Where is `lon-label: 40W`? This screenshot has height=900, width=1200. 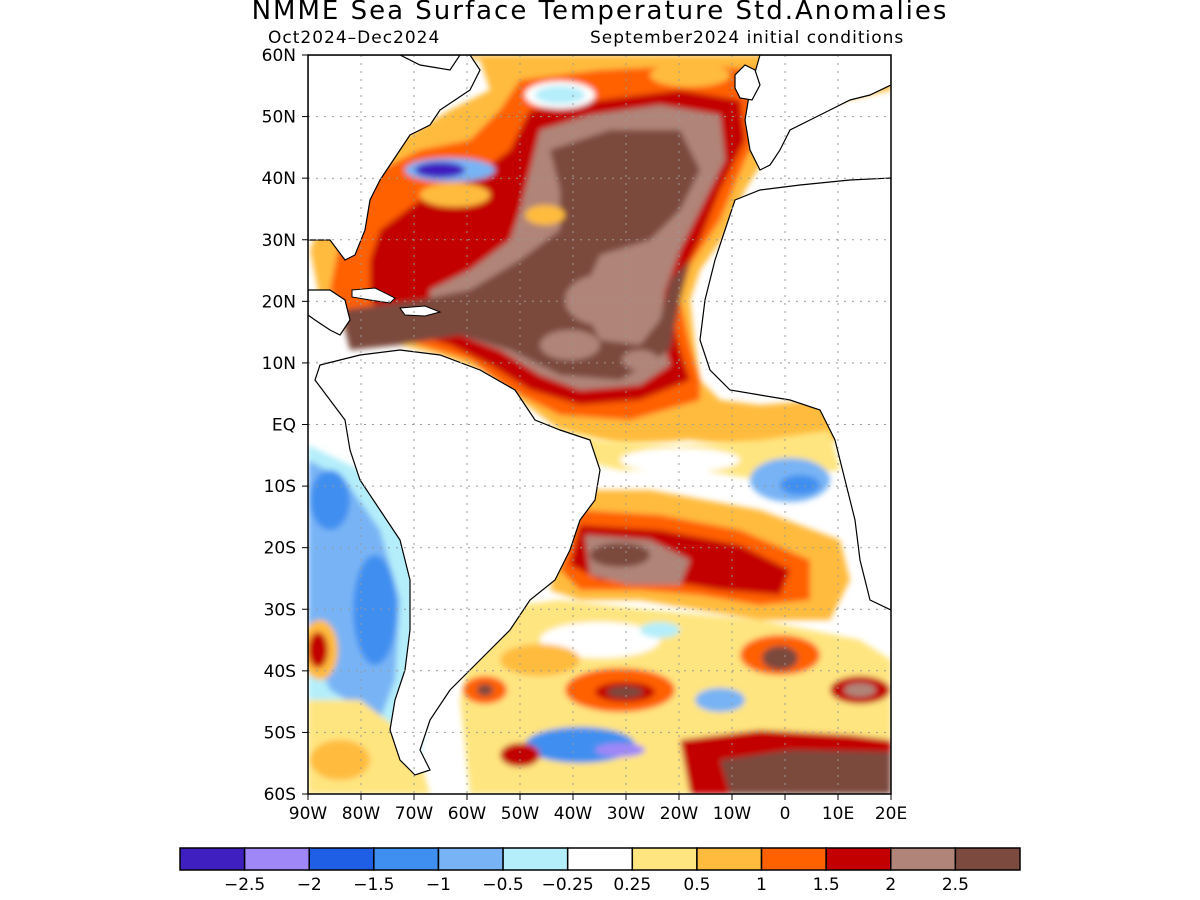 lon-label: 40W is located at coordinates (573, 814).